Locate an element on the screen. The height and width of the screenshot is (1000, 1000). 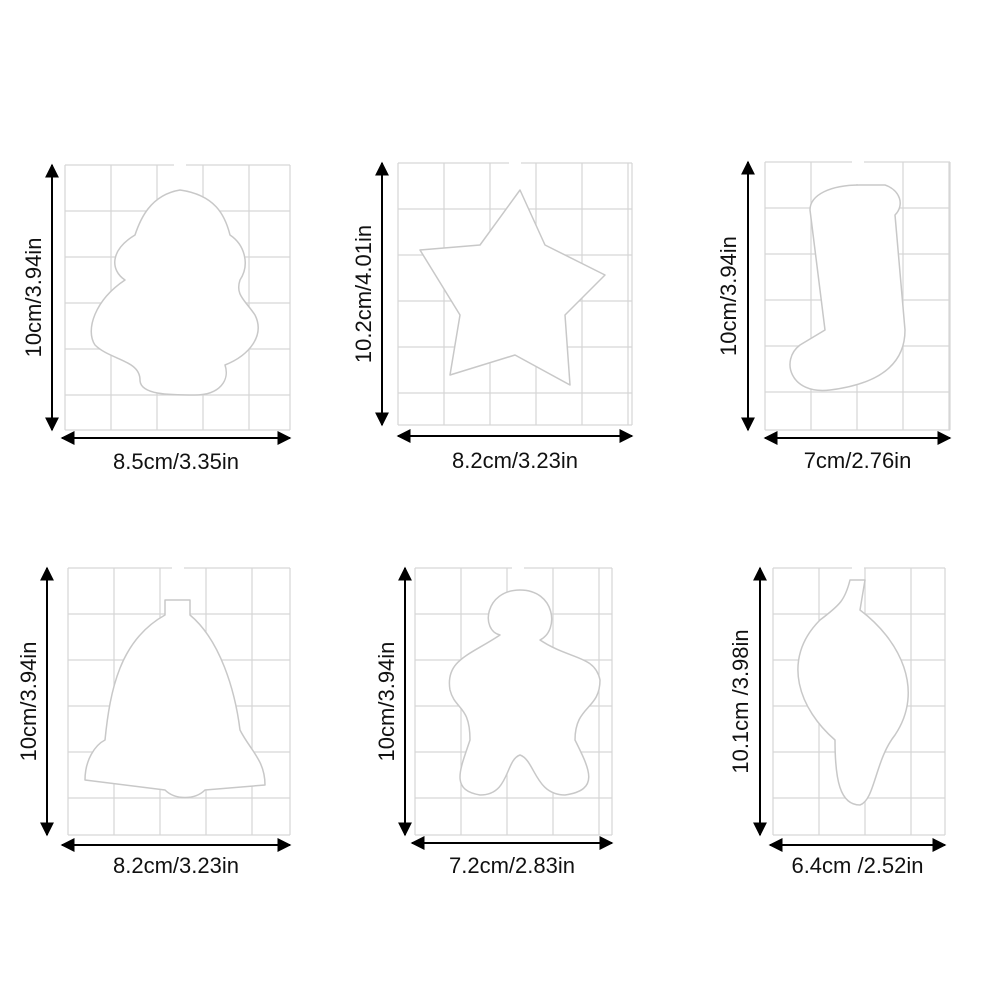
product-panel: 10.2cm/4.01in 8.2cm/3.23in is located at coordinates (492, 317).